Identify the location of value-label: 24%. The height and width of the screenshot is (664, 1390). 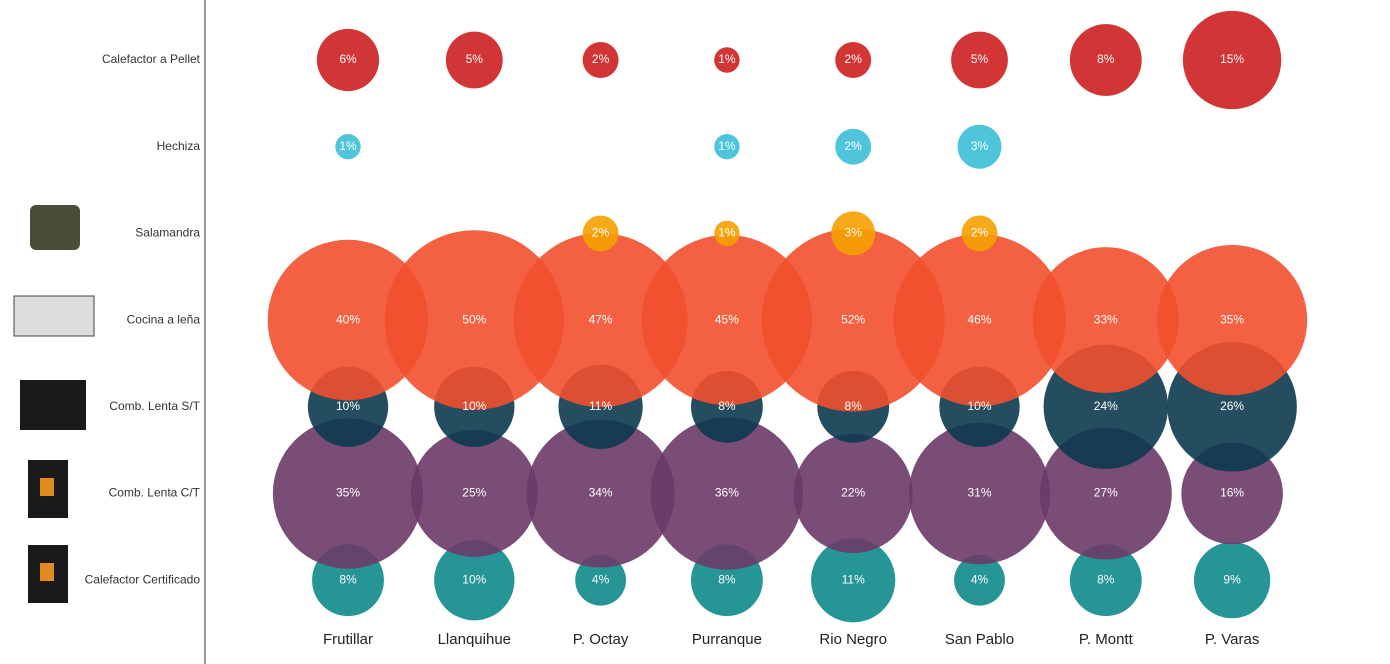
(1106, 406).